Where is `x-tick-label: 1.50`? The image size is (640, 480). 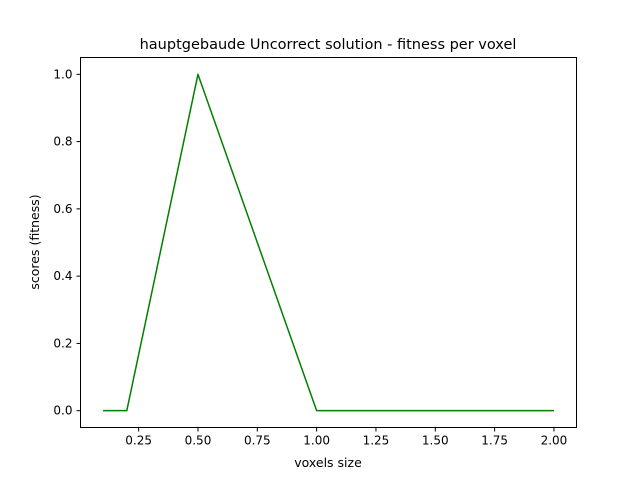
x-tick-label: 1.50 is located at coordinates (435, 441).